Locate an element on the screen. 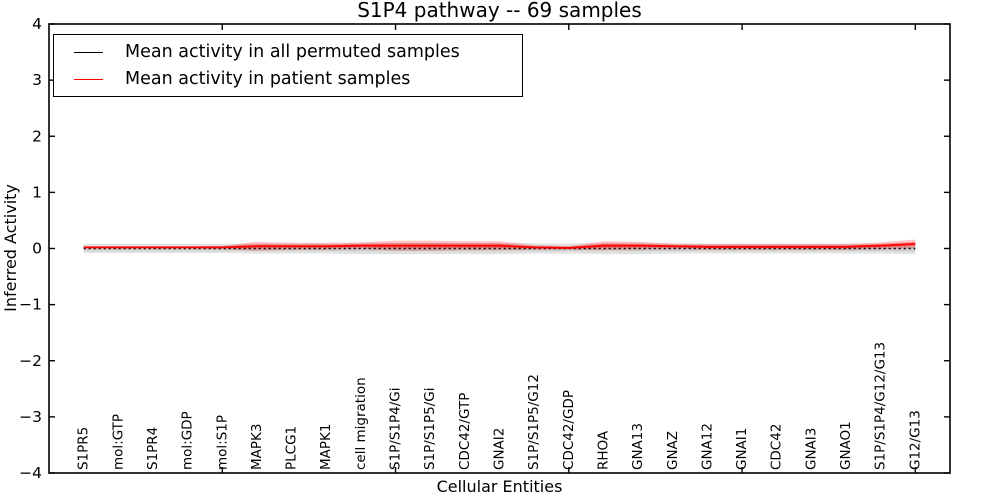 The image size is (1000, 500). x-tick-label: mol:S1P is located at coordinates (222, 442).